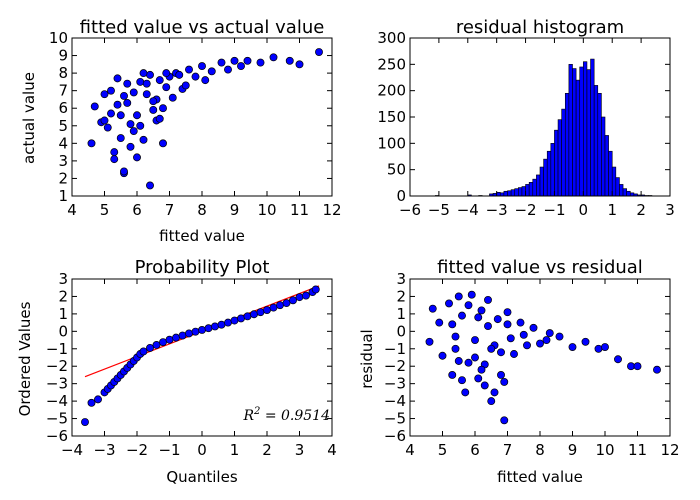 This screenshot has height=500, width=700. I want to click on panel-residual-histogram-xtick-label: −3, so click(497, 210).